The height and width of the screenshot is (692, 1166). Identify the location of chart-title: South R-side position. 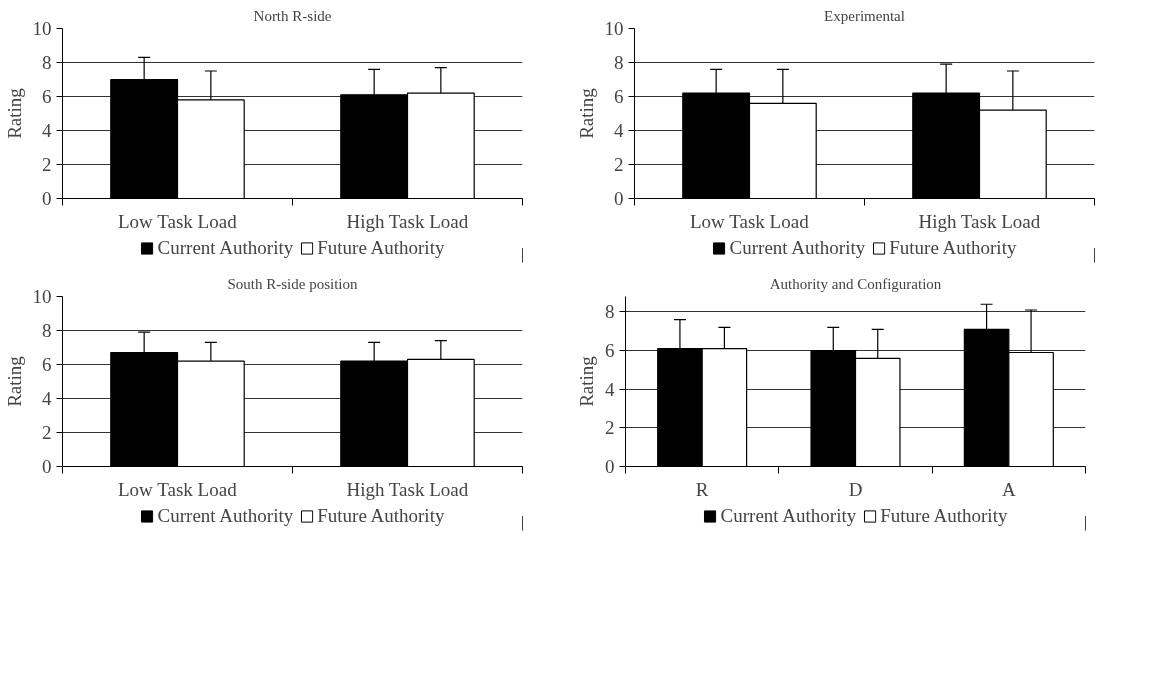
(293, 283).